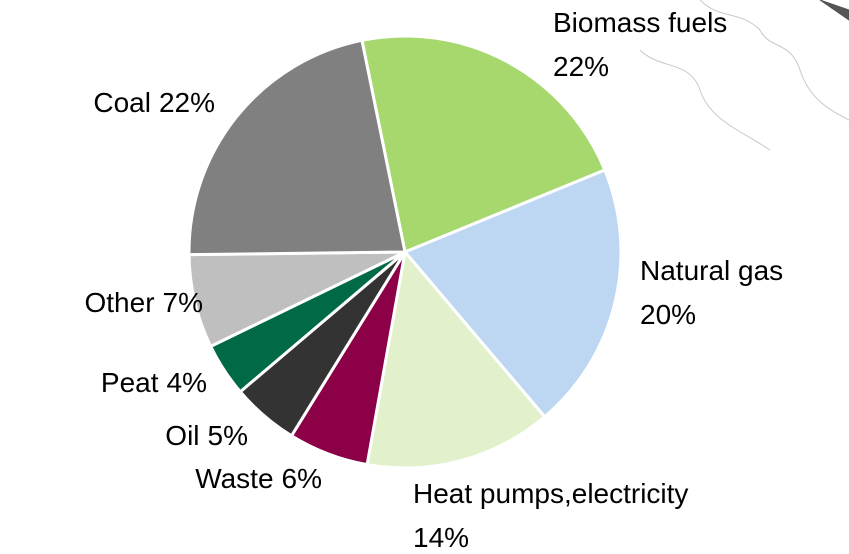 Image resolution: width=849 pixels, height=554 pixels. I want to click on data-label: Other 7%, so click(144, 302).